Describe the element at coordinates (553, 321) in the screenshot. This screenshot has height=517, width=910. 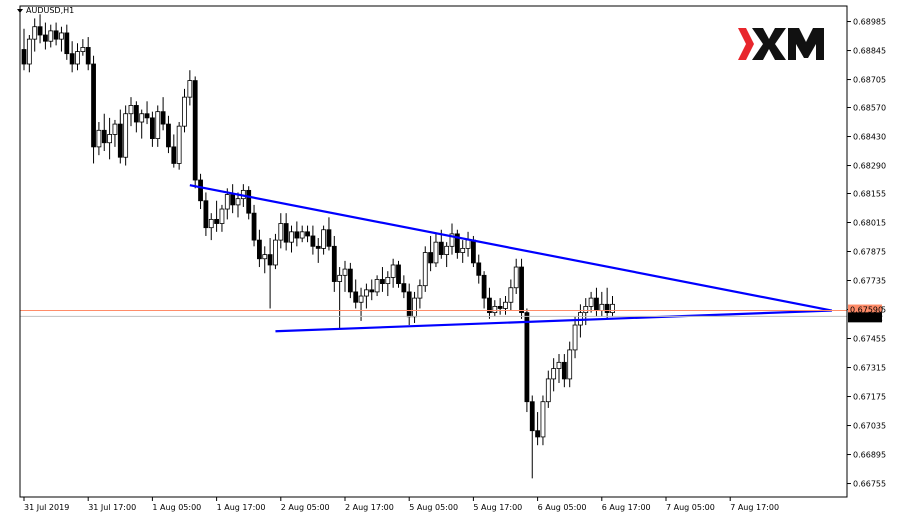
I see `trendline` at that location.